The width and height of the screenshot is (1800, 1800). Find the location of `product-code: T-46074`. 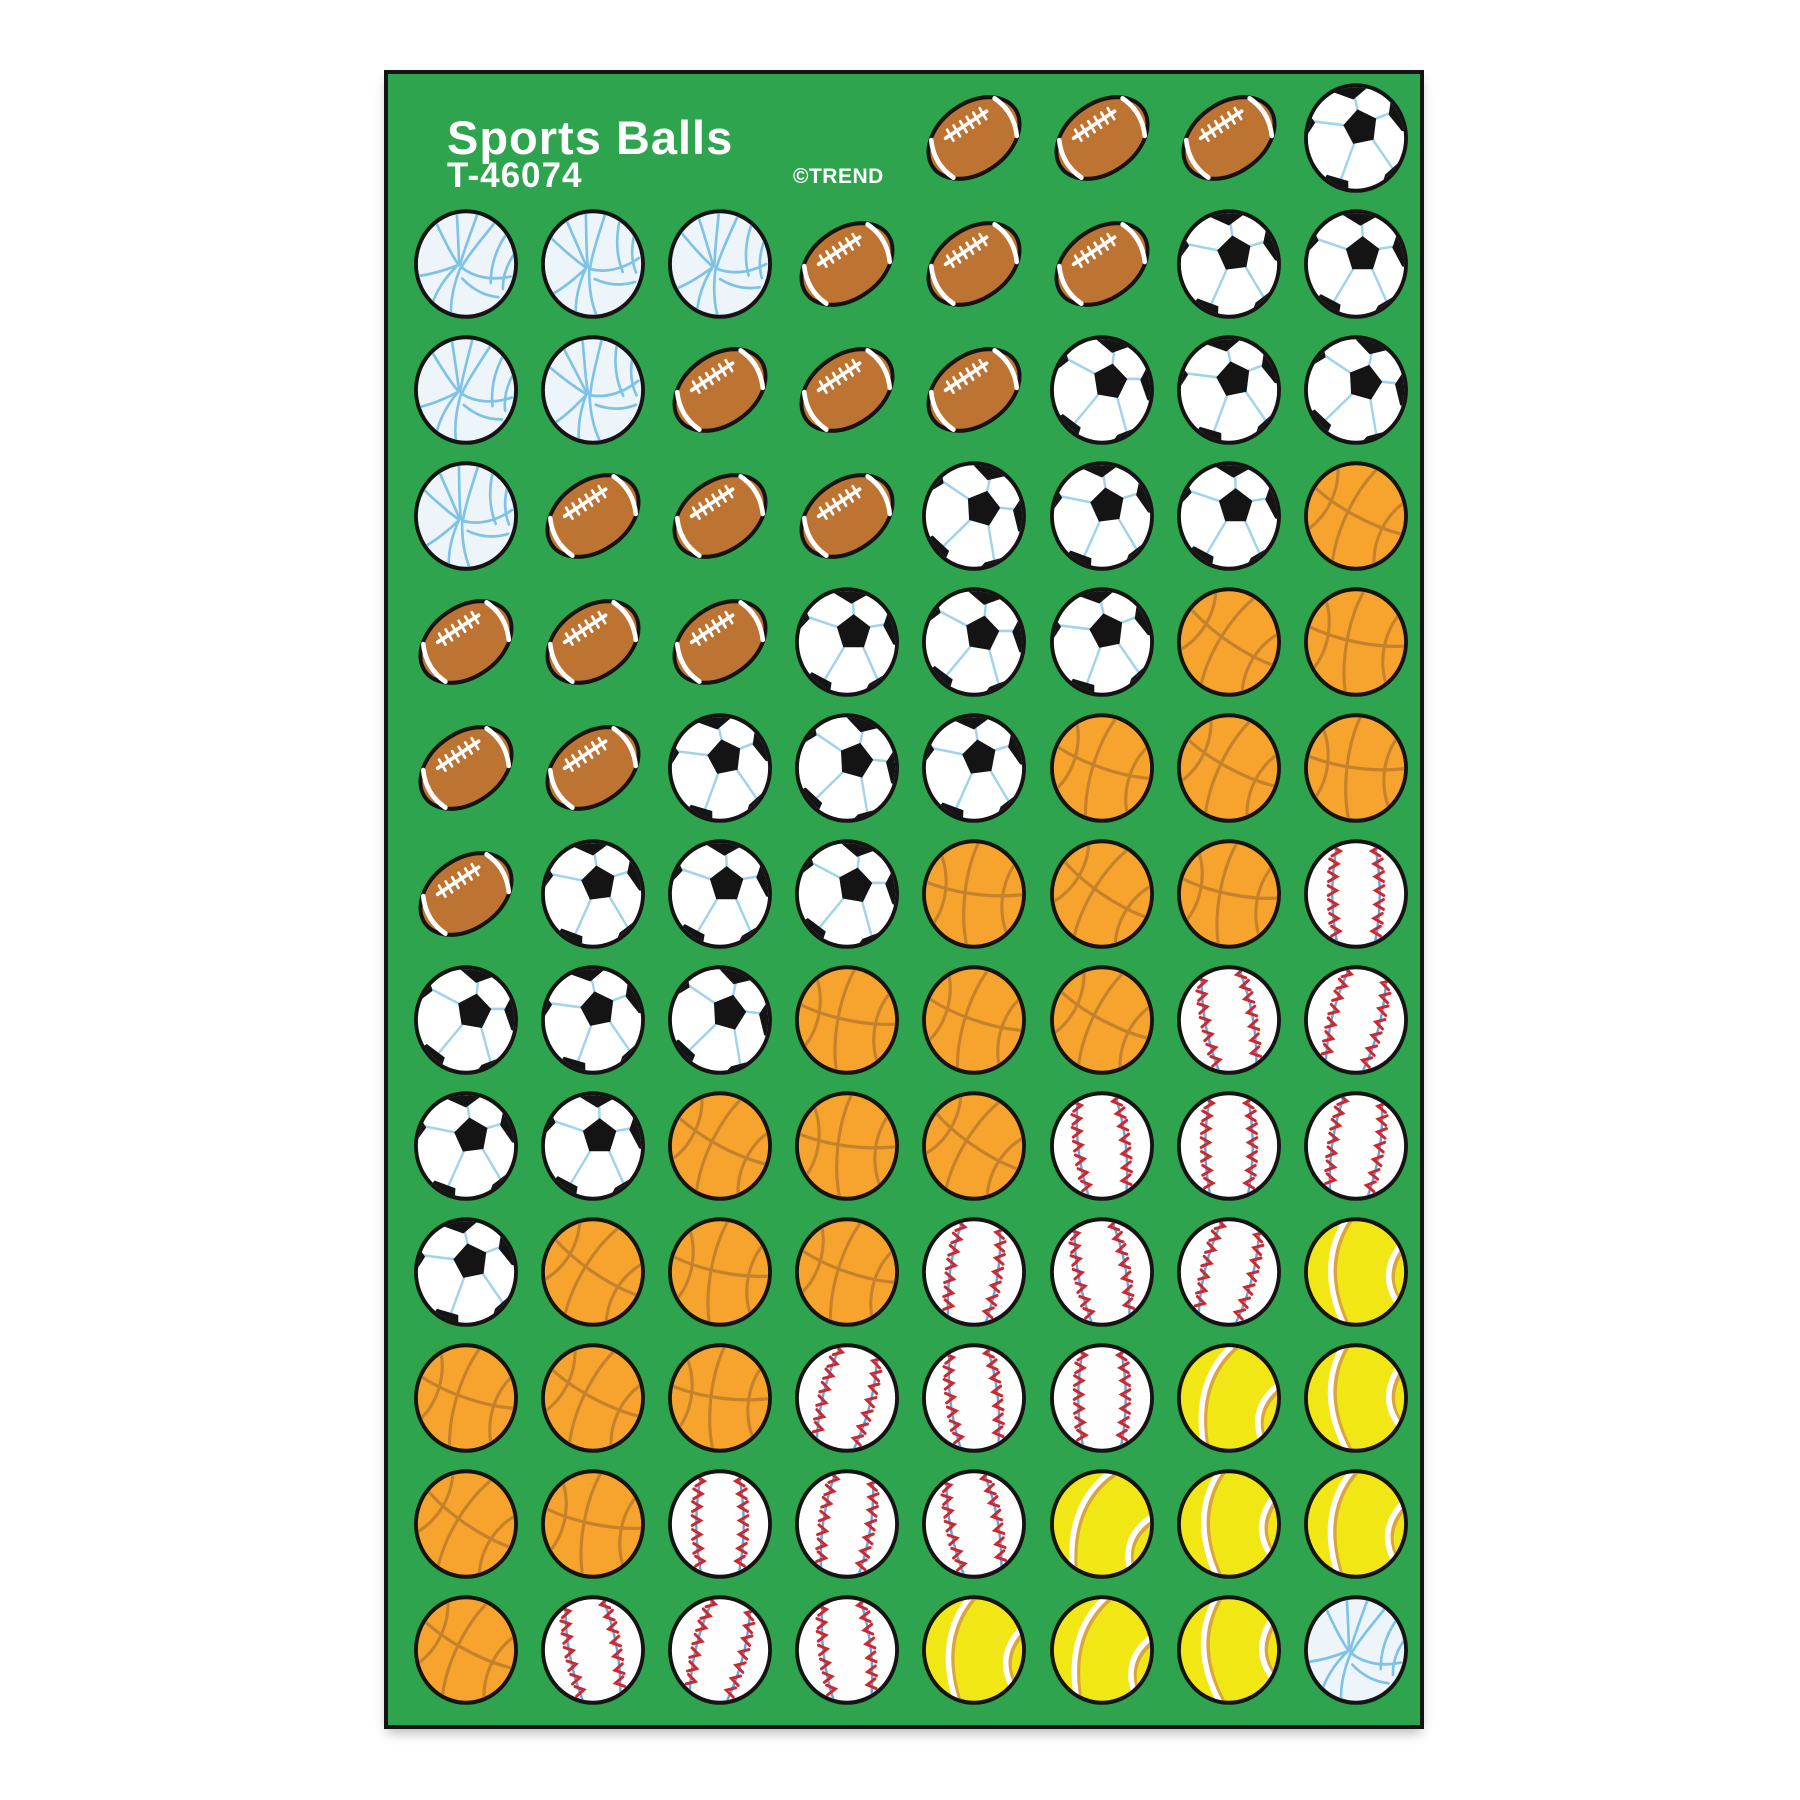

product-code: T-46074 is located at coordinates (515, 175).